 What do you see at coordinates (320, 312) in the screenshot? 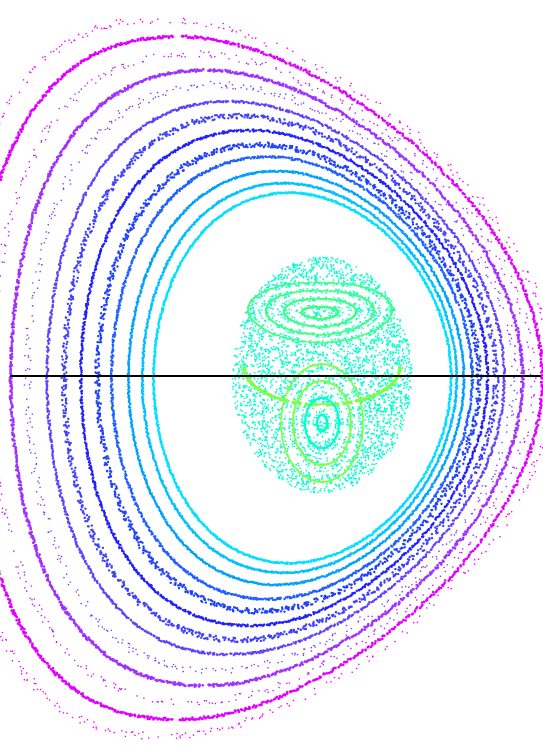
I see `upper-island-contour` at bounding box center [320, 312].